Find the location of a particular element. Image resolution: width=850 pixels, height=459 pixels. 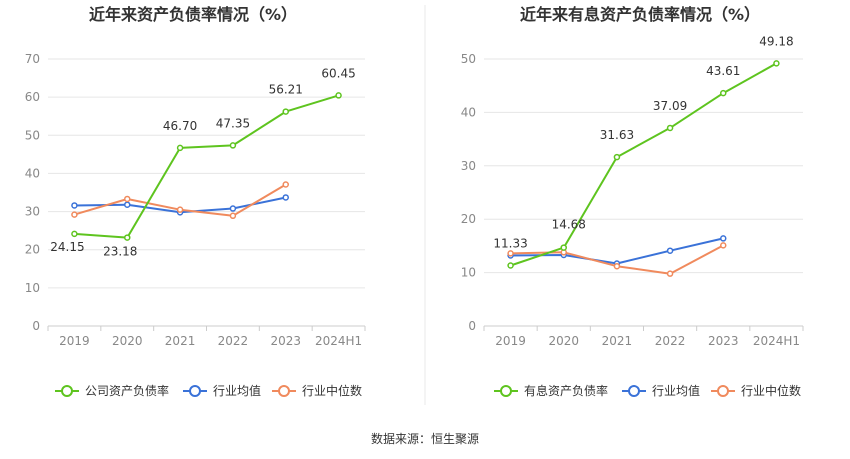

data-label: 23.18 is located at coordinates (120, 252).